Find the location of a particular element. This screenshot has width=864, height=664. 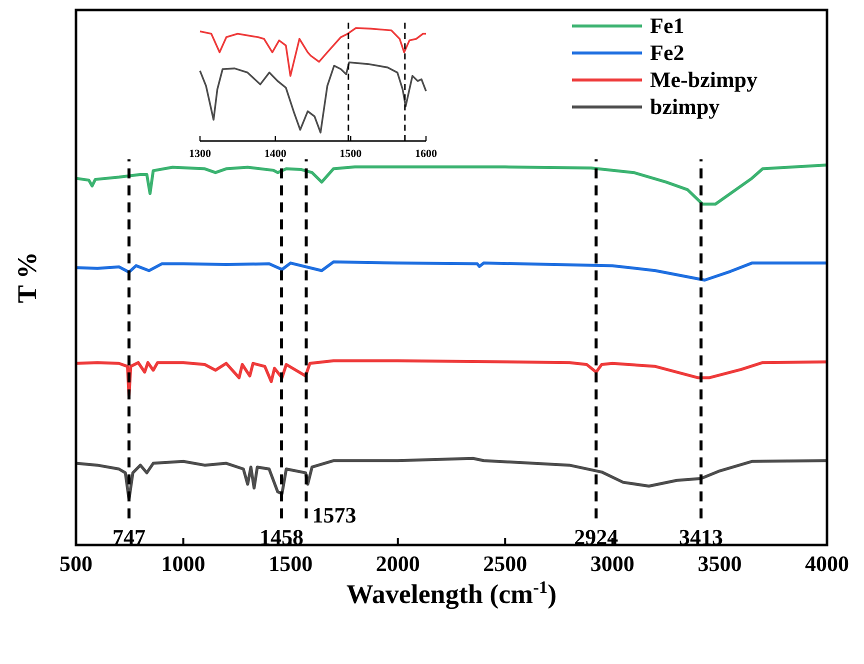

x-tick-label: 2500 is located at coordinates (505, 563).